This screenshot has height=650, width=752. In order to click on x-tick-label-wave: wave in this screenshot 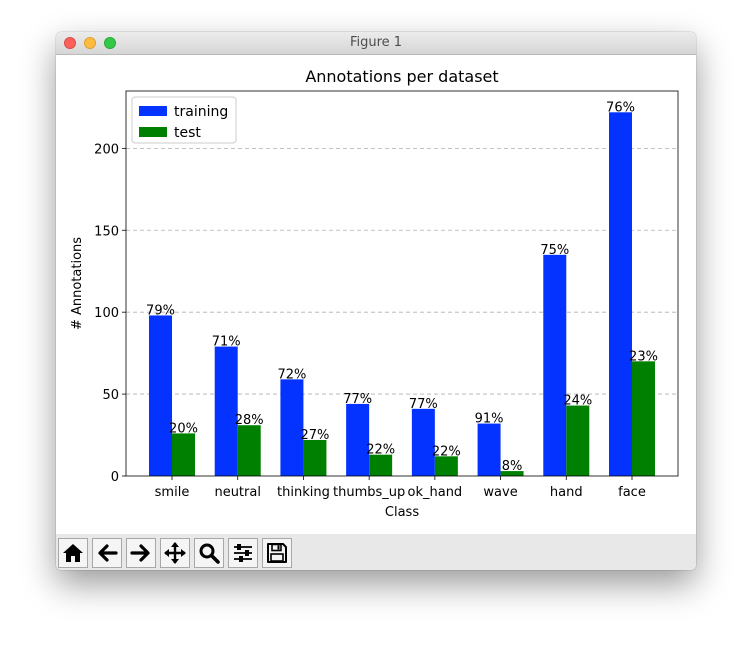, I will do `click(500, 492)`.